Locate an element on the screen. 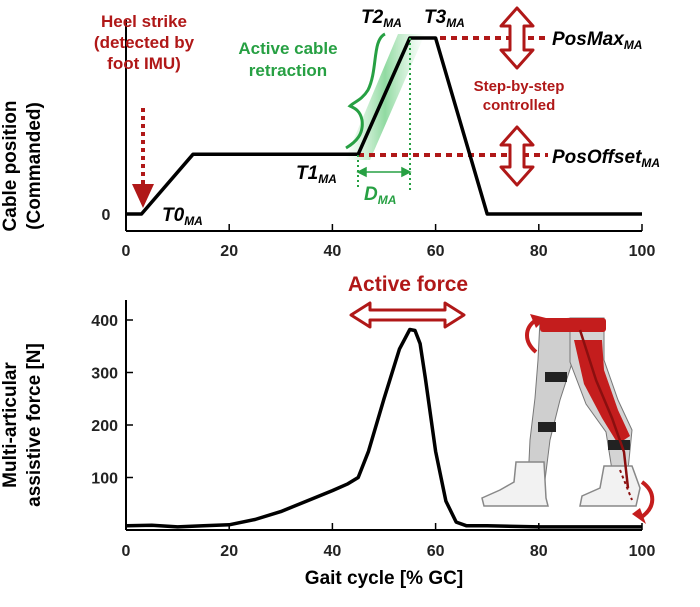  d-ma-arrow is located at coordinates (384, 172).